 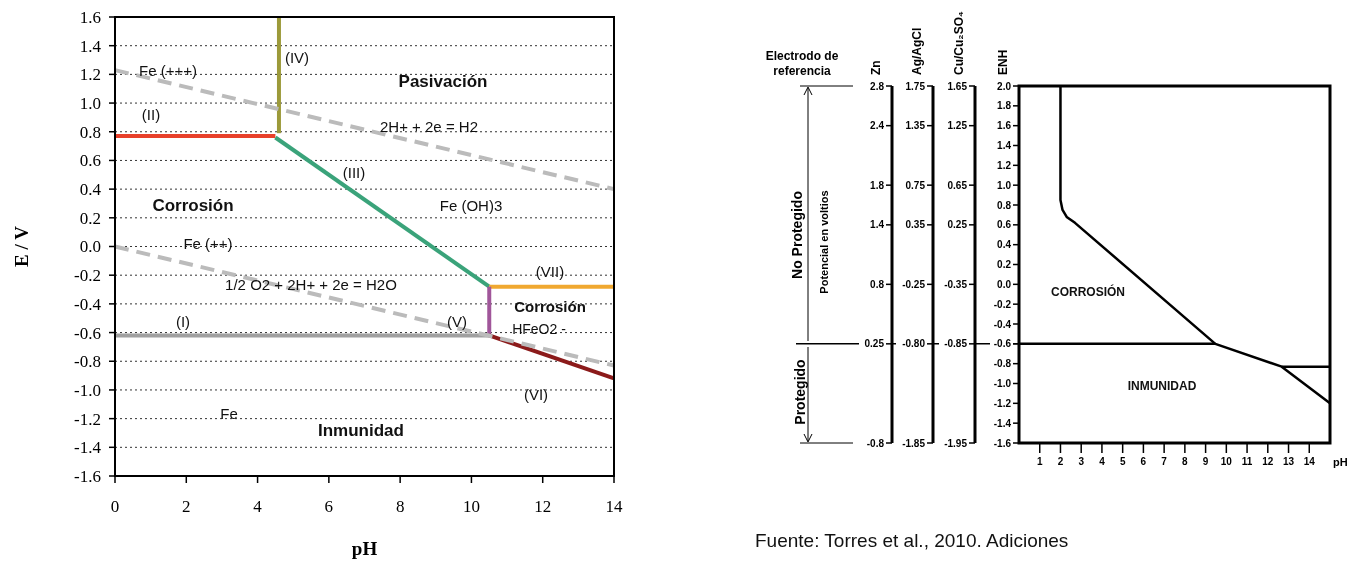 I want to click on text: -0.85, so click(x=956, y=344).